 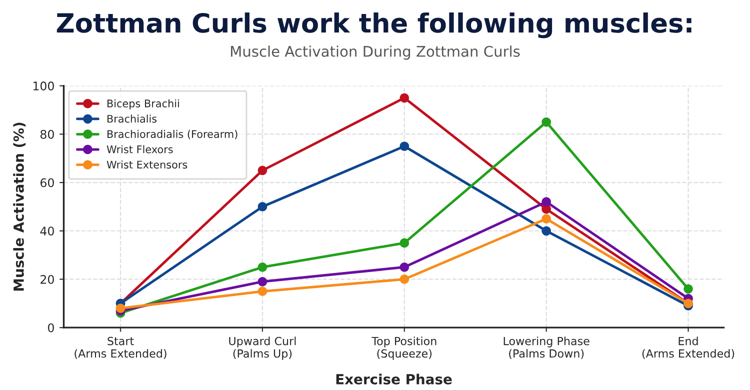 What do you see at coordinates (262, 348) in the screenshot?
I see `x-tick-label: Upward Curl (Palms Up)` at bounding box center [262, 348].